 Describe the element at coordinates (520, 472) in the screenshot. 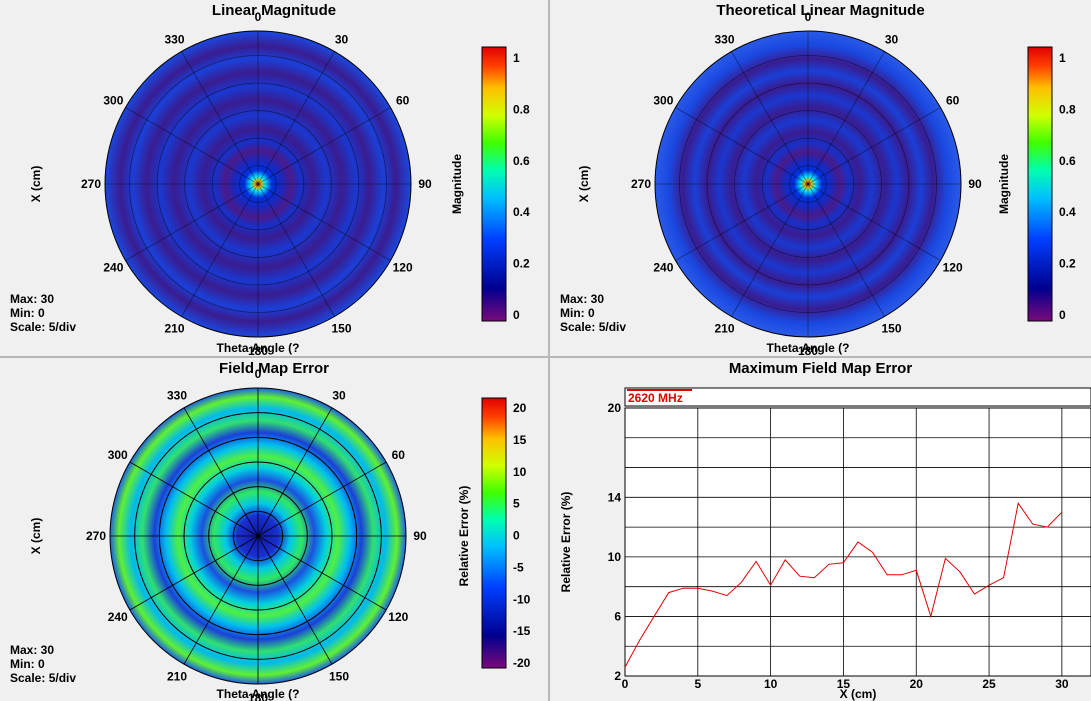

I see `colorbar-tick-label: 10` at that location.